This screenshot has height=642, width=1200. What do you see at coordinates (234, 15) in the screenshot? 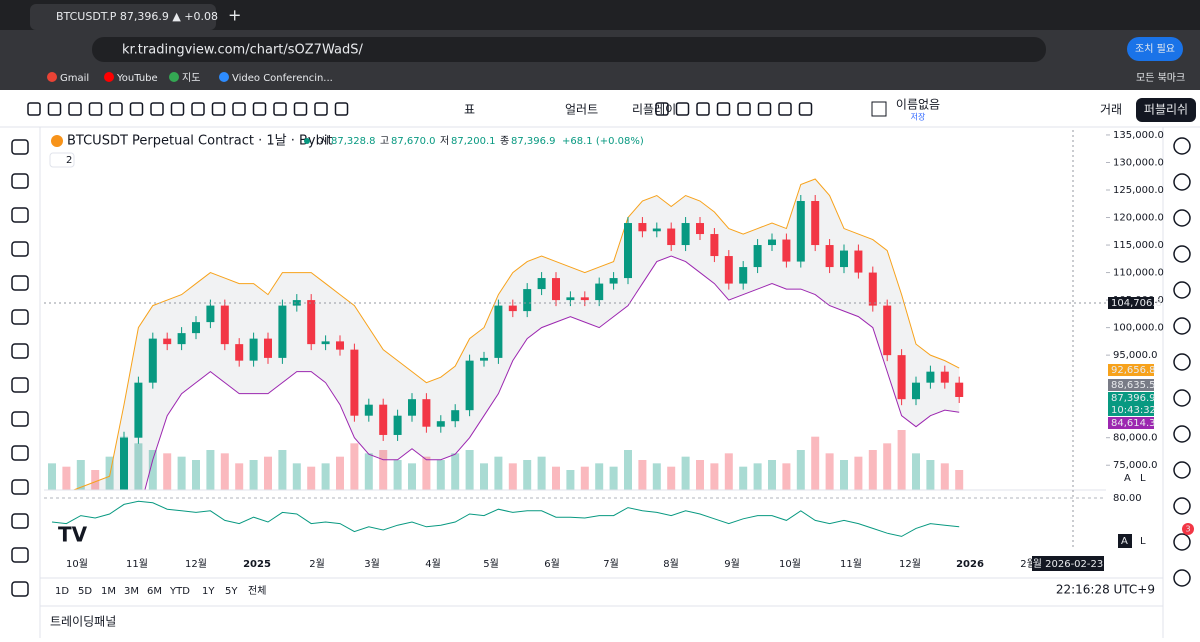
I see `new-tab: +` at bounding box center [234, 15].